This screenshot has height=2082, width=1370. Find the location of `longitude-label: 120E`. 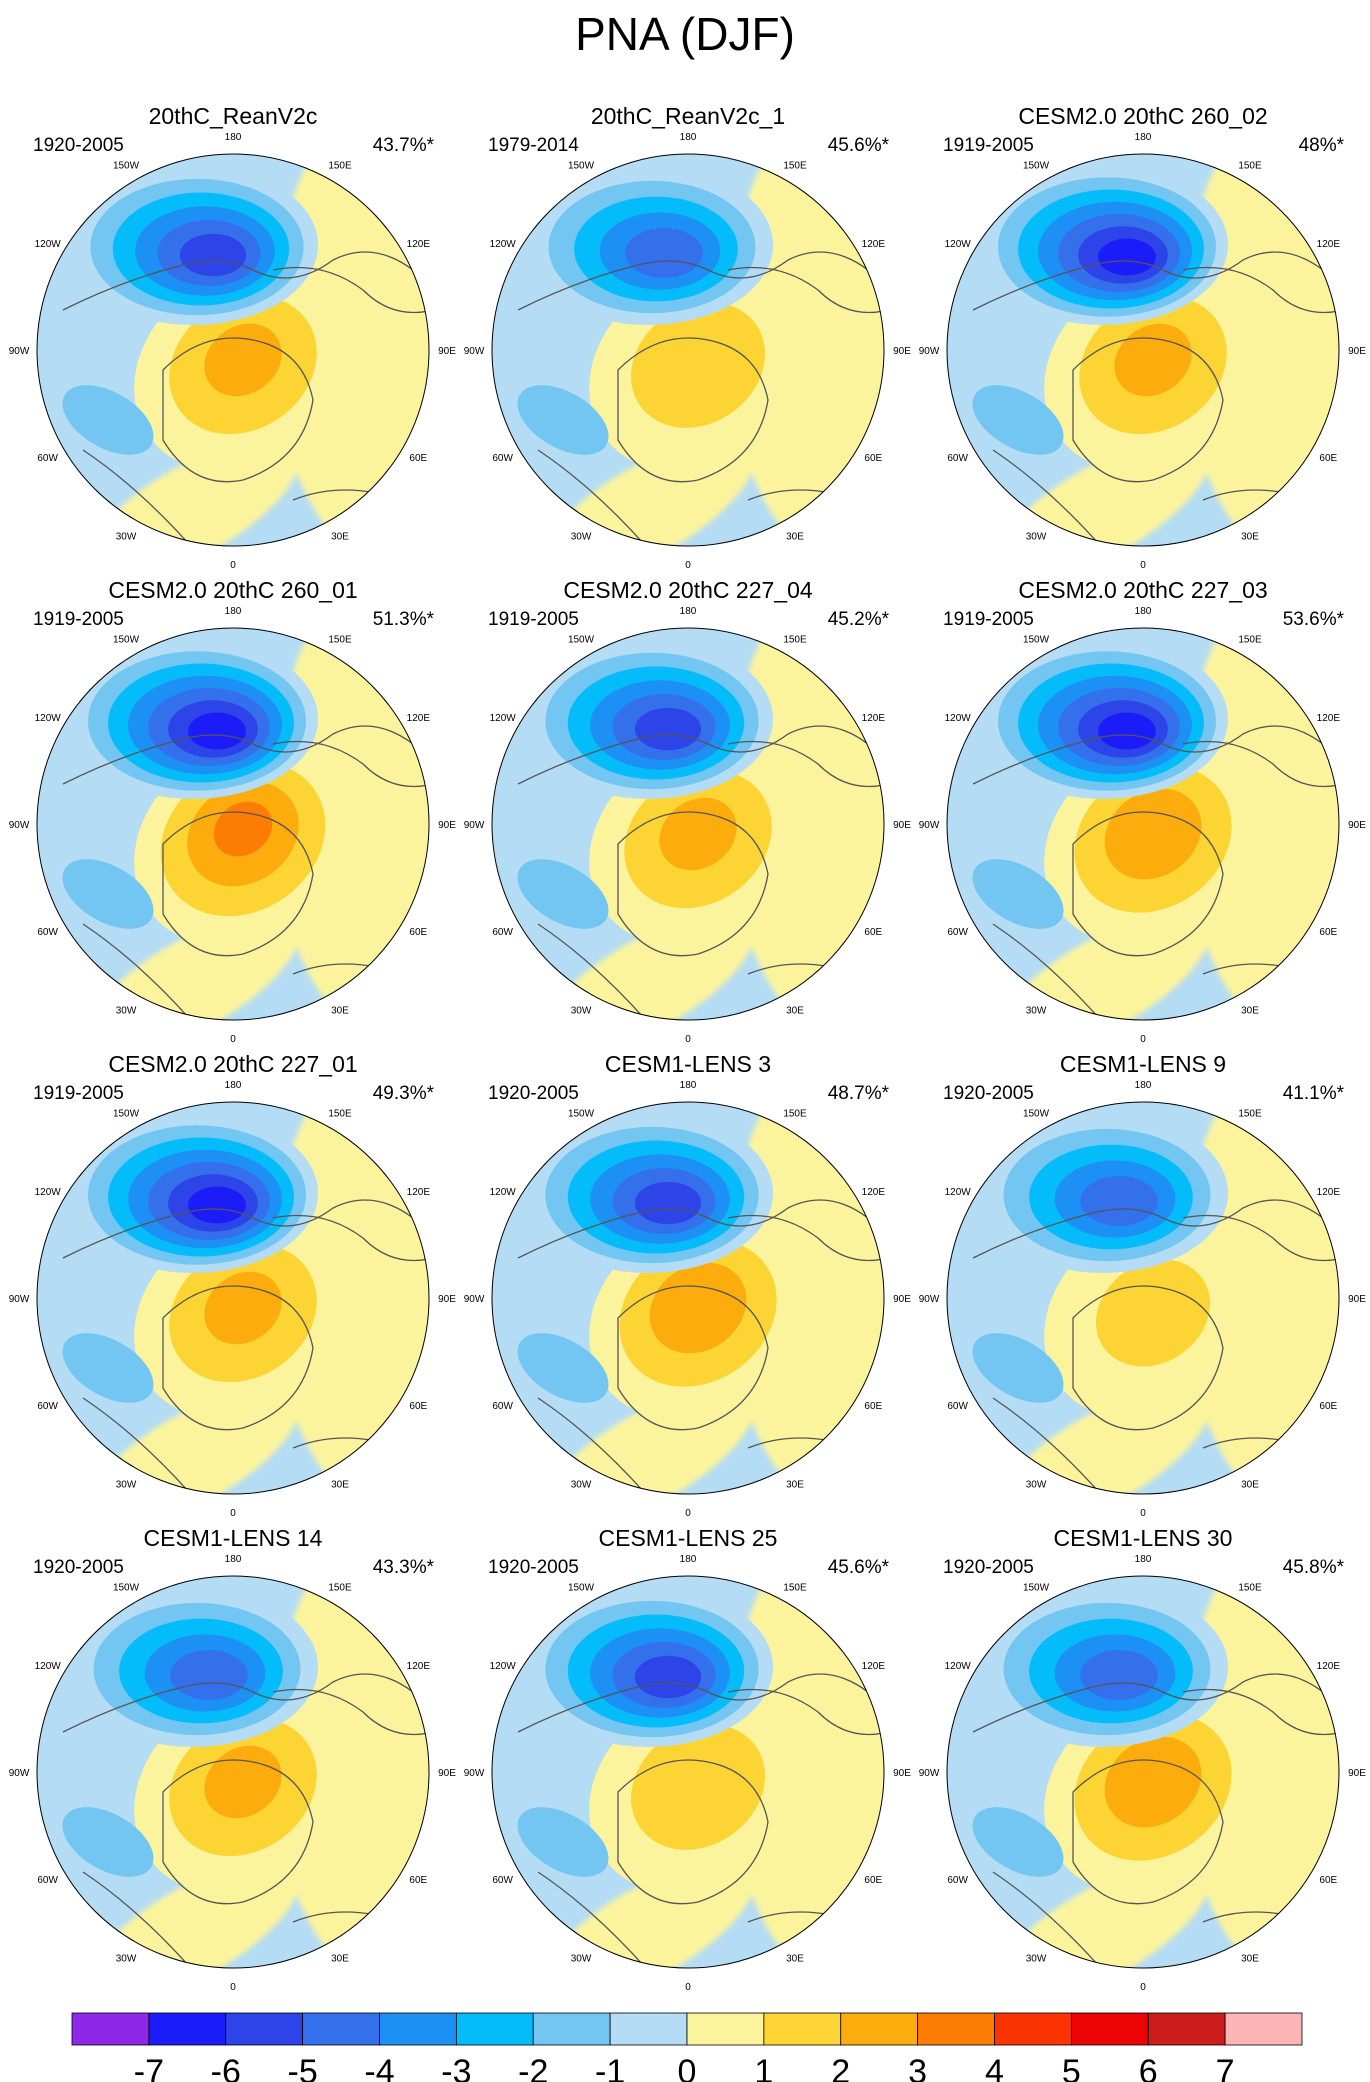

longitude-label: 120E is located at coordinates (874, 718).